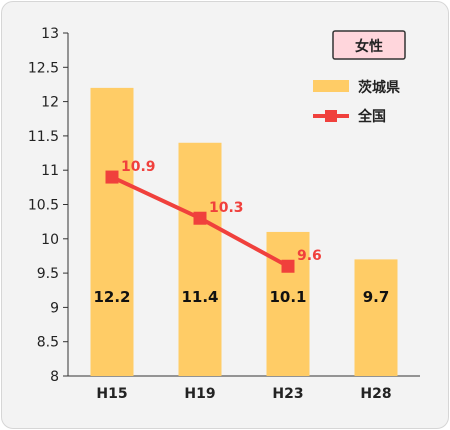 This screenshot has height=430, width=450. Describe the element at coordinates (48, 343) in the screenshot. I see `y-tick-label: 8.5` at that location.